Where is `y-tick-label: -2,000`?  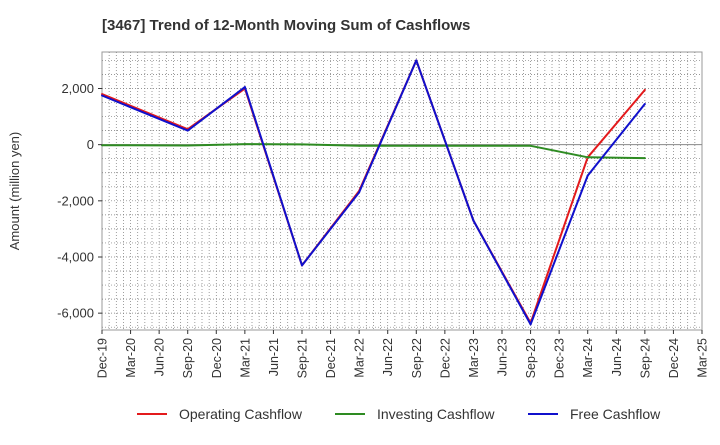 y-tick-label: -2,000 is located at coordinates (75, 200).